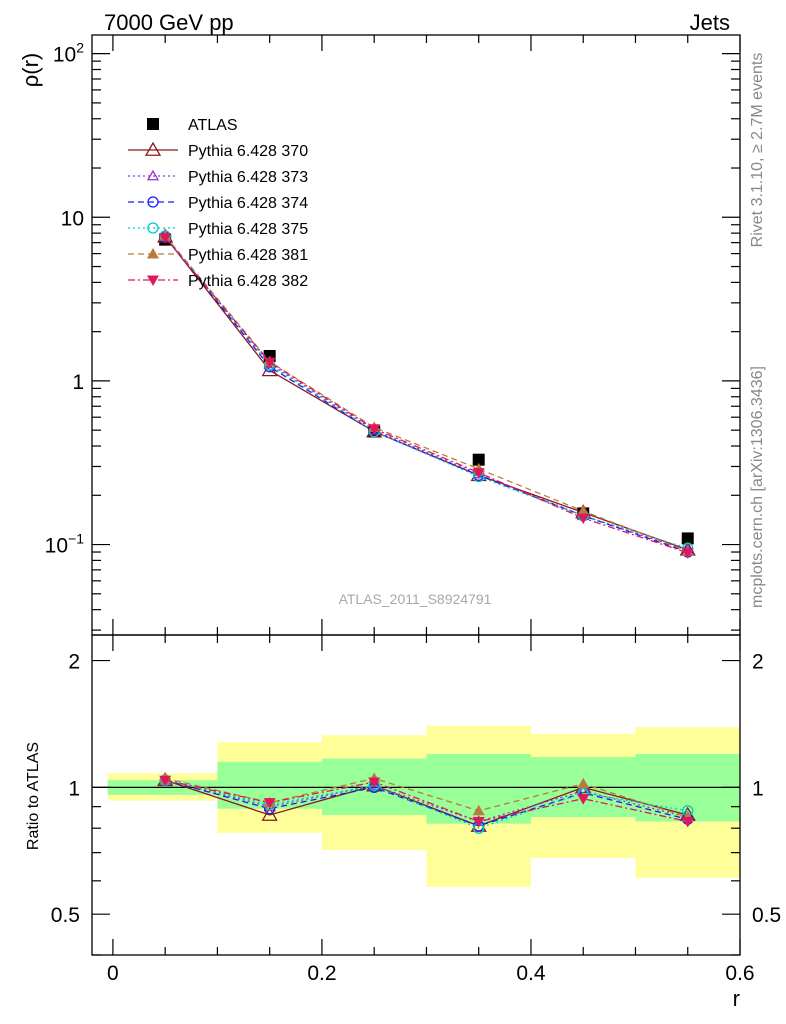  I want to click on legend-entry-pythia-6-428-382: Pythia 6.428 382, so click(218, 281).